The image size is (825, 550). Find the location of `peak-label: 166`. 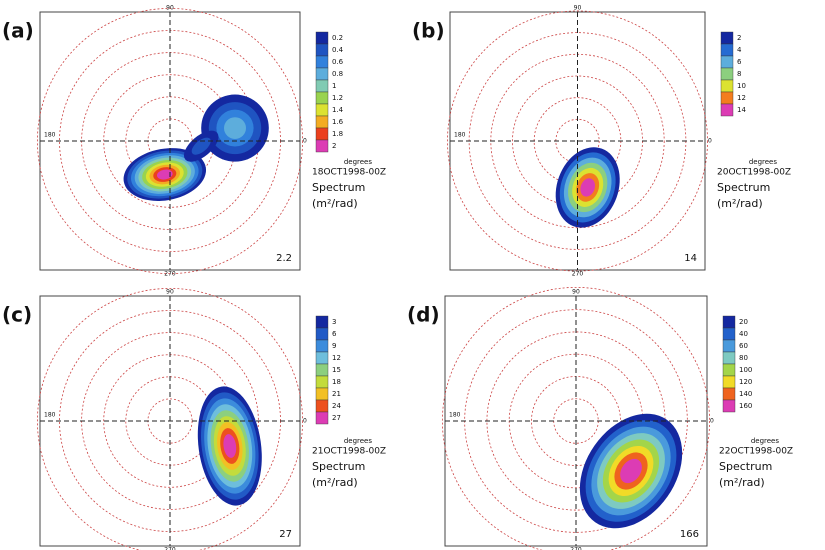

peak-label: 166 is located at coordinates (689, 534).